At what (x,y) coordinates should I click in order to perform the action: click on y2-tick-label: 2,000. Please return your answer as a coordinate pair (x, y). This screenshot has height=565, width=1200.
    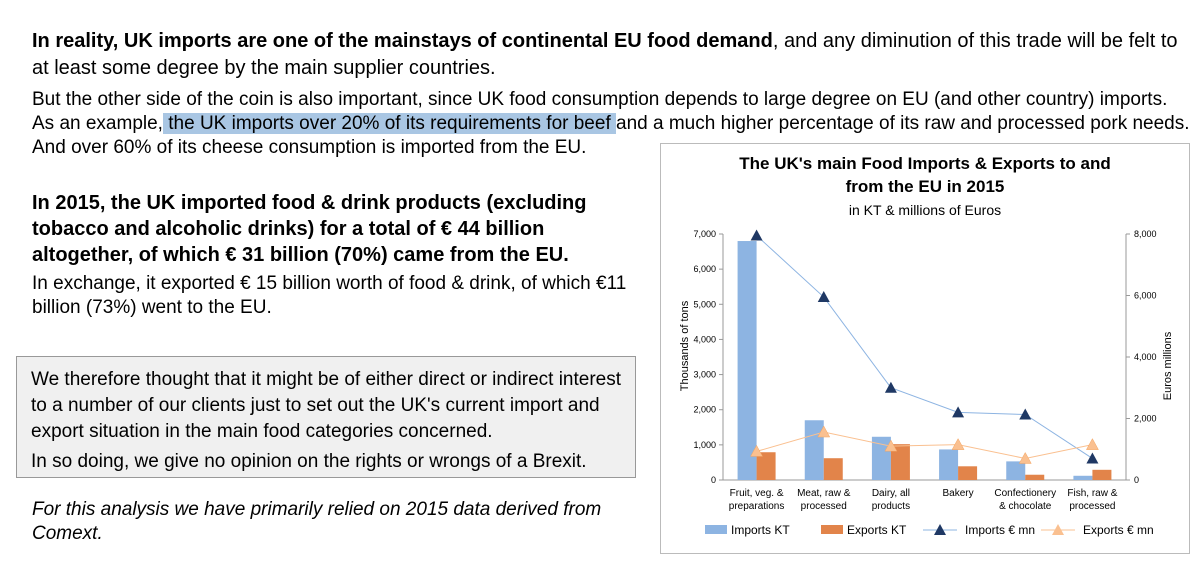
    Looking at the image, I should click on (1145, 419).